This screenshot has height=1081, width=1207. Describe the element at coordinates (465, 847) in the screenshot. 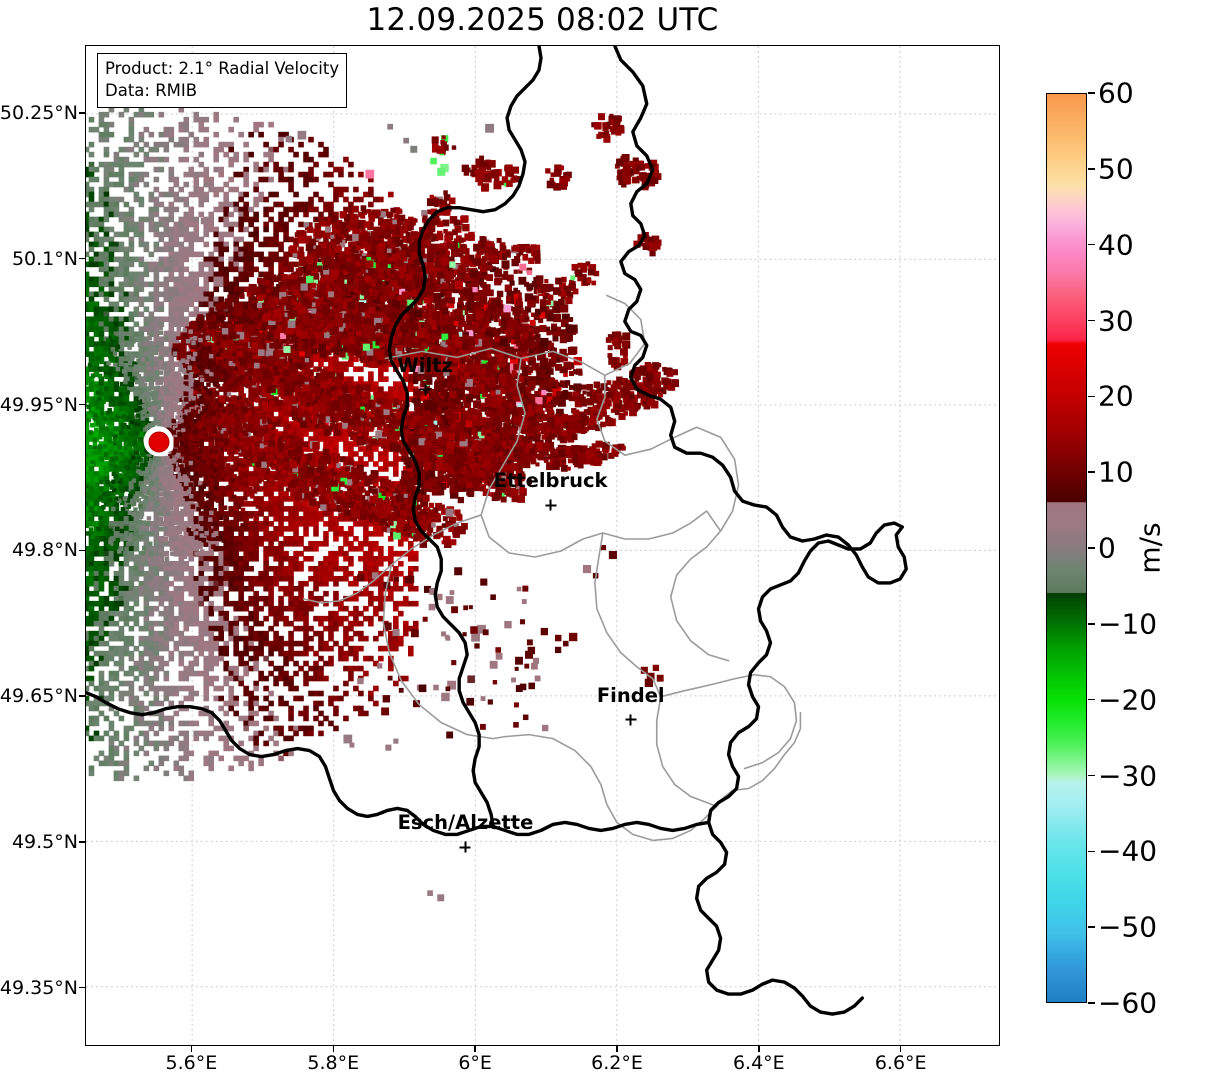

I see `city-marker-esch-alzette` at that location.